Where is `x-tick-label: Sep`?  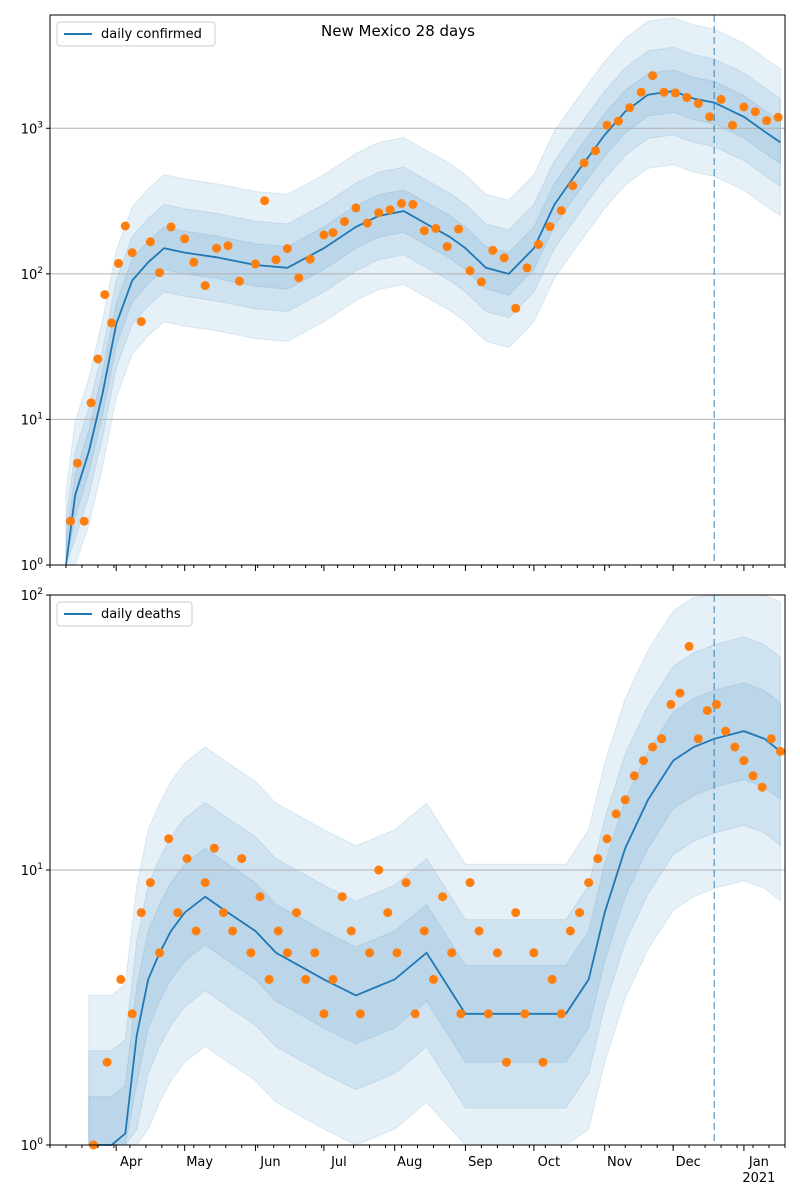
x-tick-label: Sep is located at coordinates (480, 1162).